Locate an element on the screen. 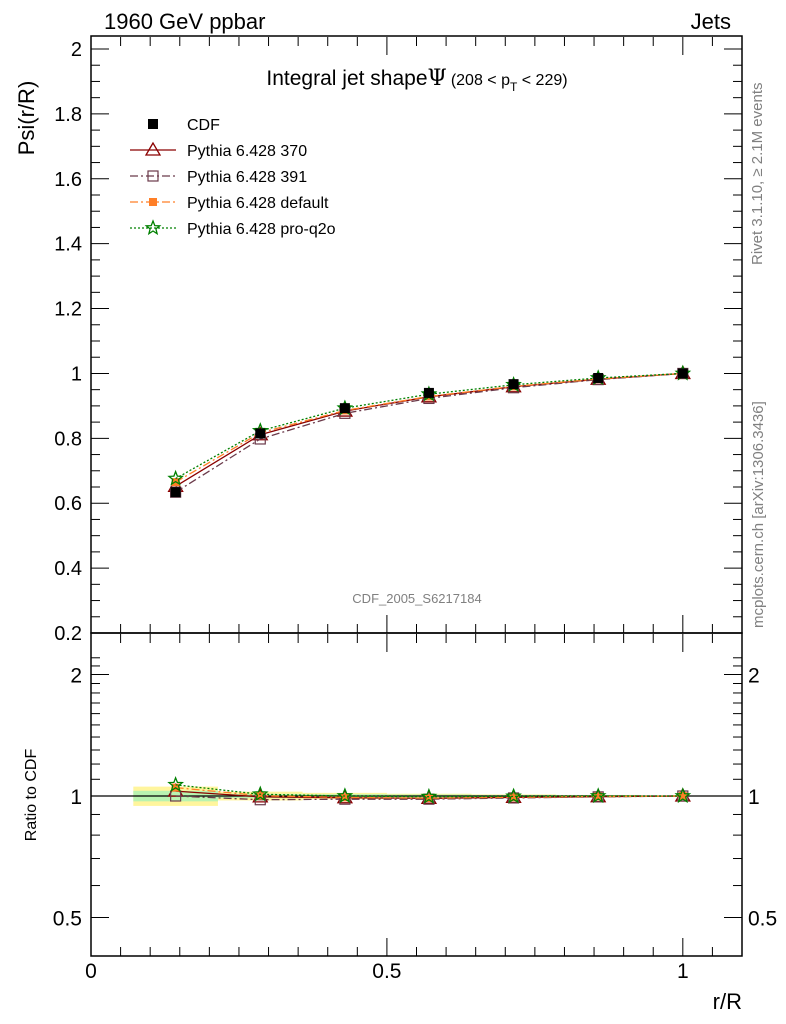 The height and width of the screenshot is (1024, 786). main-y-axis-label: Psi(r/R) is located at coordinates (26, 118).